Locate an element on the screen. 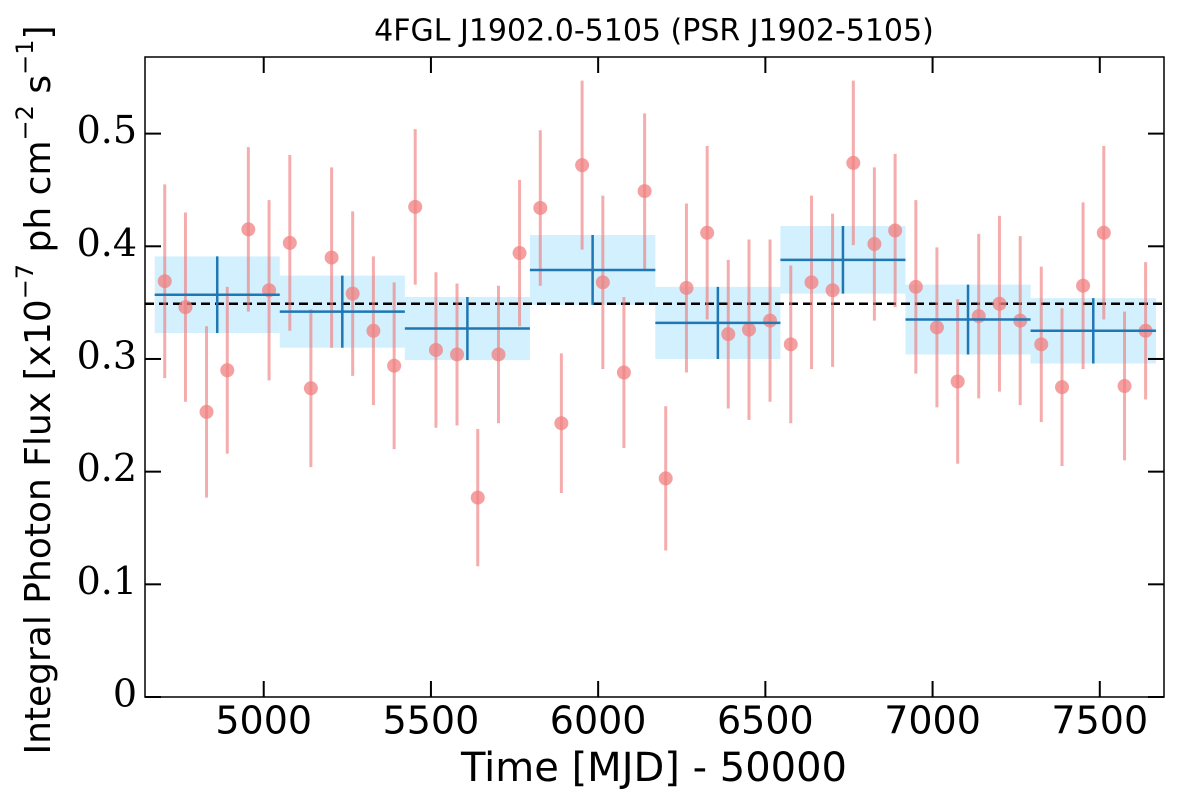 The image size is (1200, 800). y-label-part: ] is located at coordinates (38, 32).